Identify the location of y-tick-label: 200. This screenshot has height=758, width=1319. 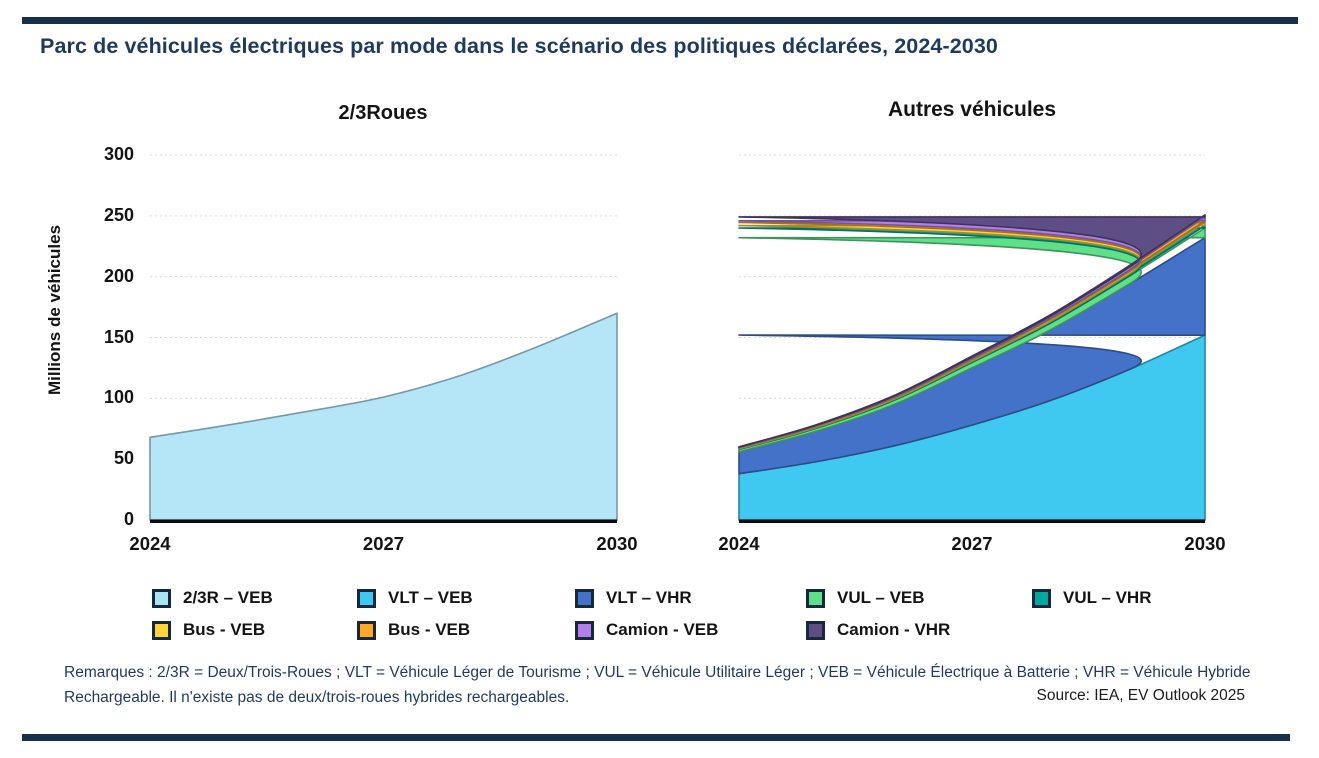
(118, 275).